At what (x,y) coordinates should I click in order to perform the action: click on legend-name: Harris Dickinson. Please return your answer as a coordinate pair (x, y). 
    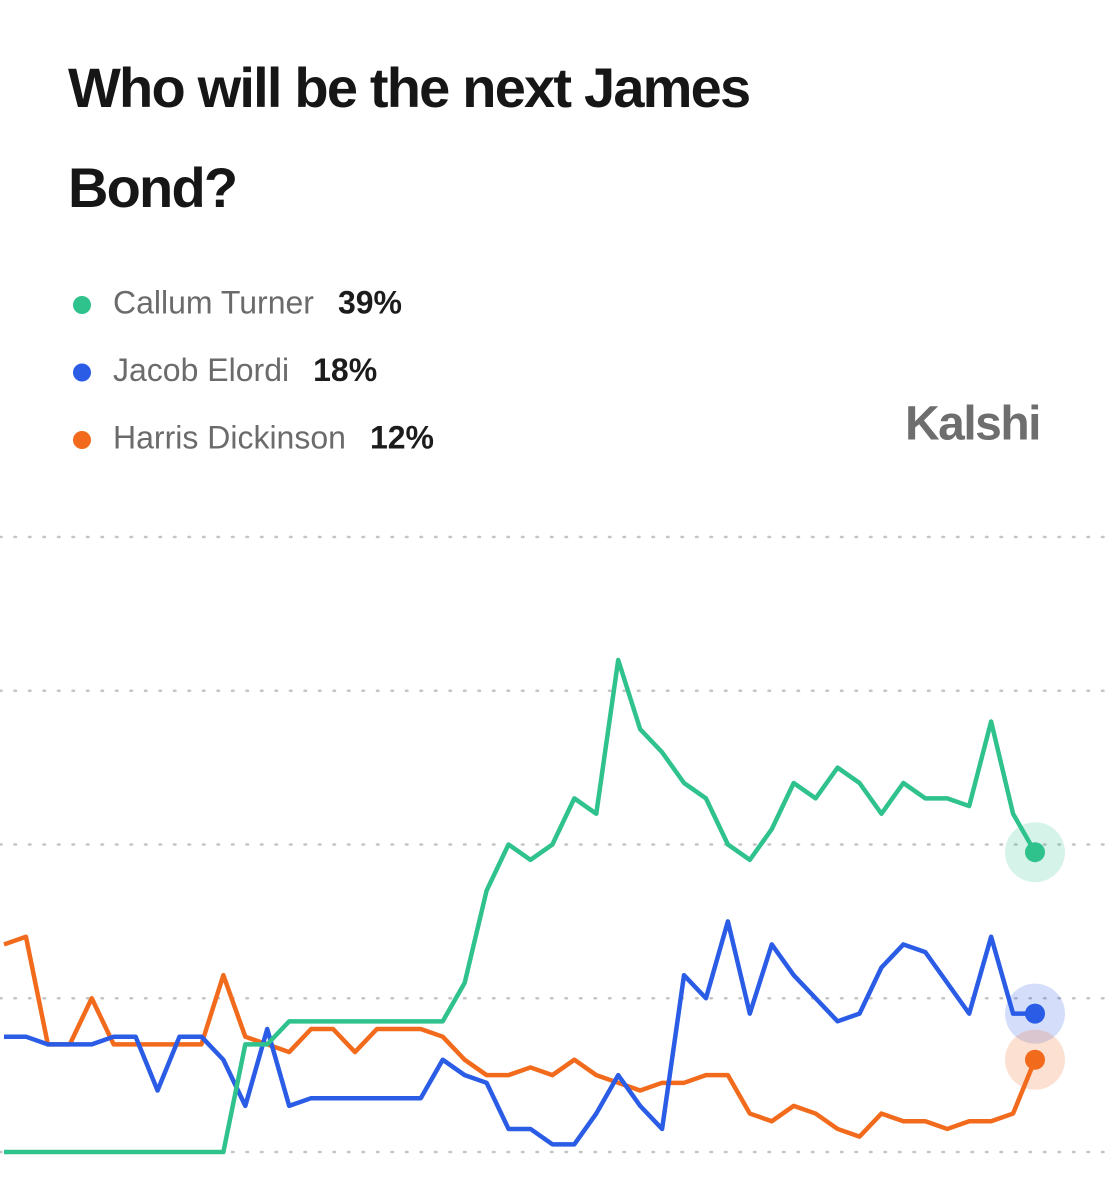
    Looking at the image, I should click on (229, 437).